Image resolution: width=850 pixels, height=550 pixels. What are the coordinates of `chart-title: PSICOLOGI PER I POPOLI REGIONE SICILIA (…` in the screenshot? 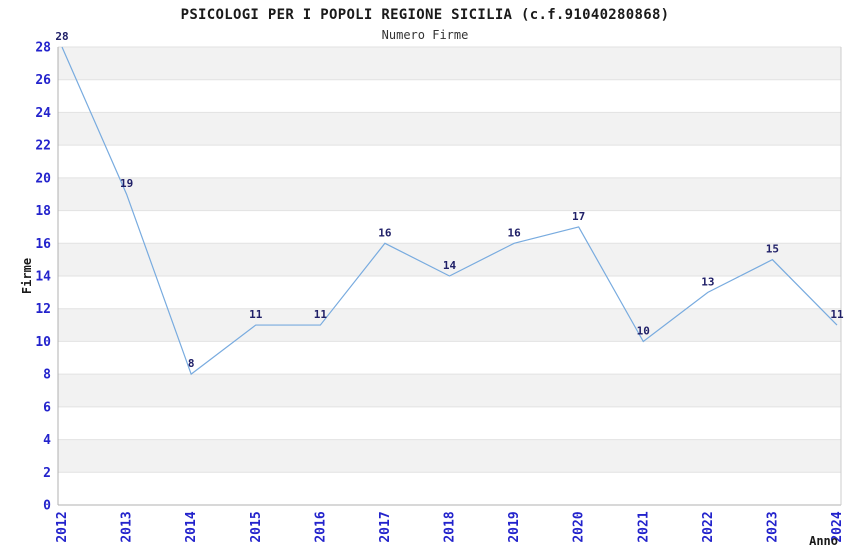 It's located at (425, 15).